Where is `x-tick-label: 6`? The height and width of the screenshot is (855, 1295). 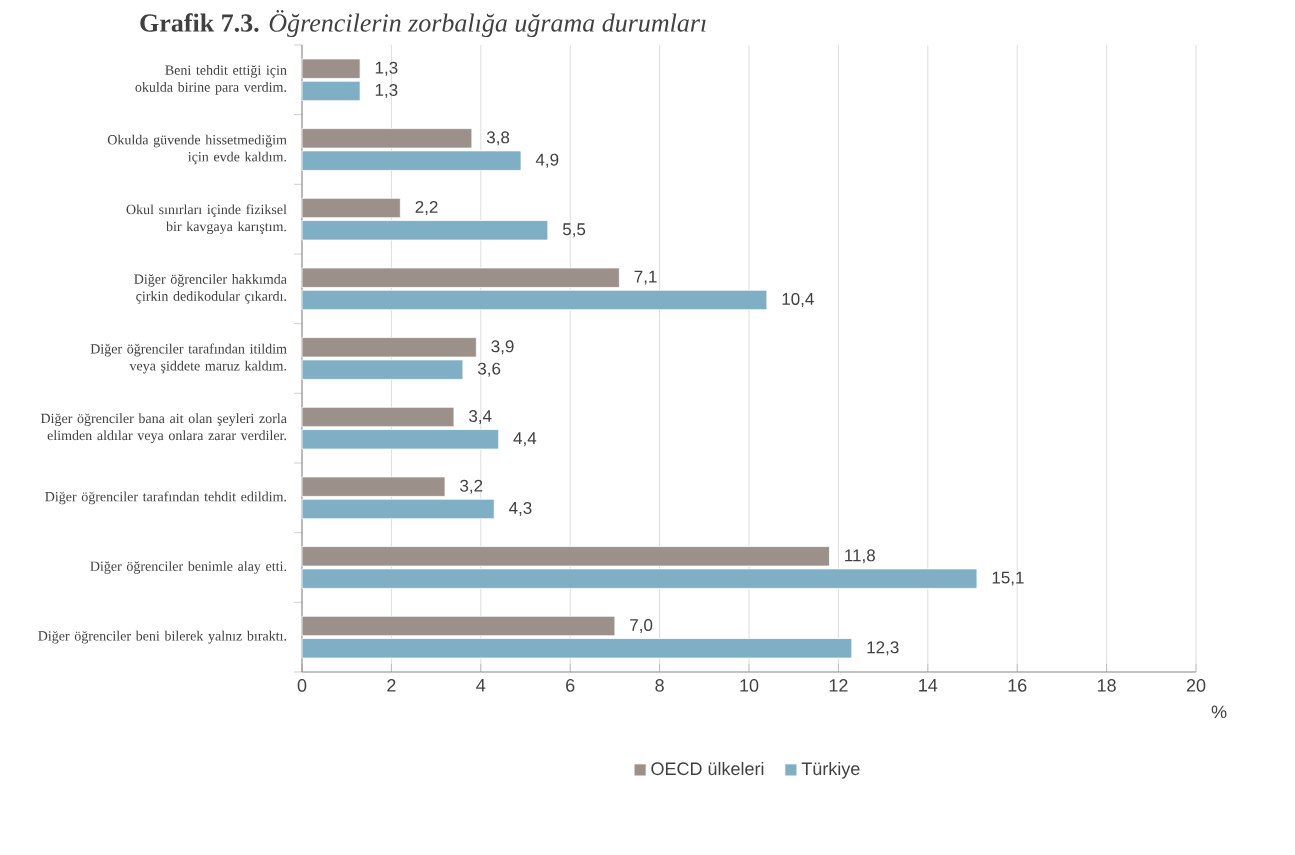 x-tick-label: 6 is located at coordinates (570, 685).